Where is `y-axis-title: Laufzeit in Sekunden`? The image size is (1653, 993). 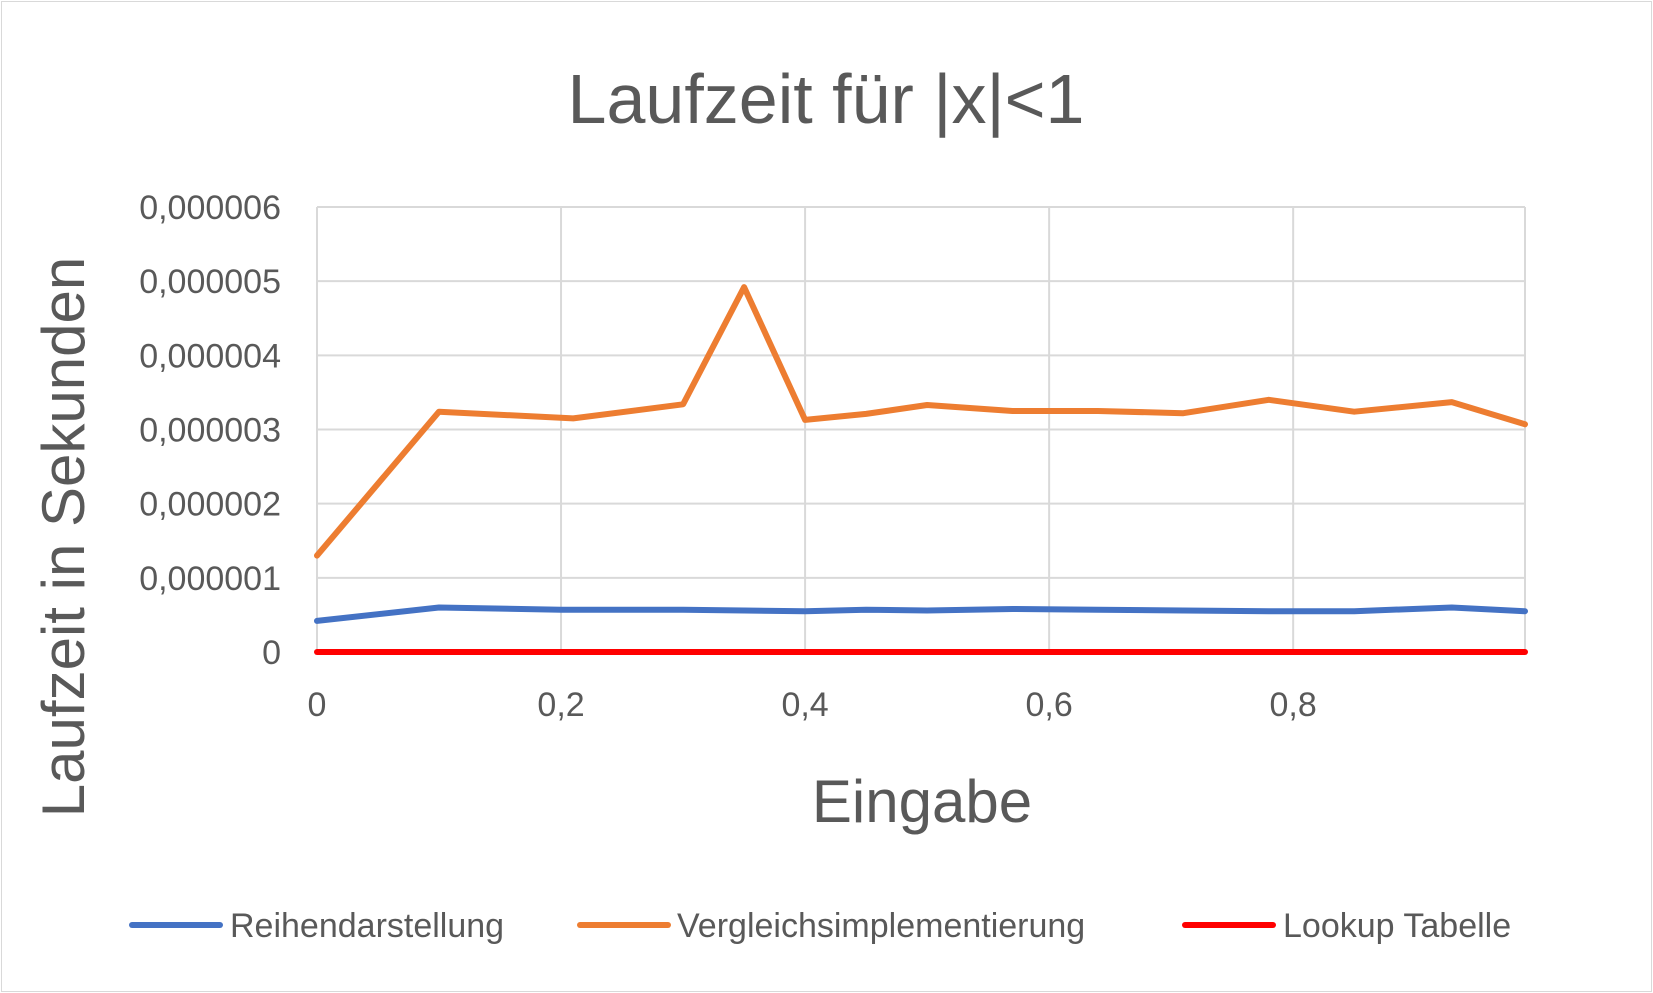 y-axis-title: Laufzeit in Sekunden is located at coordinates (63, 537).